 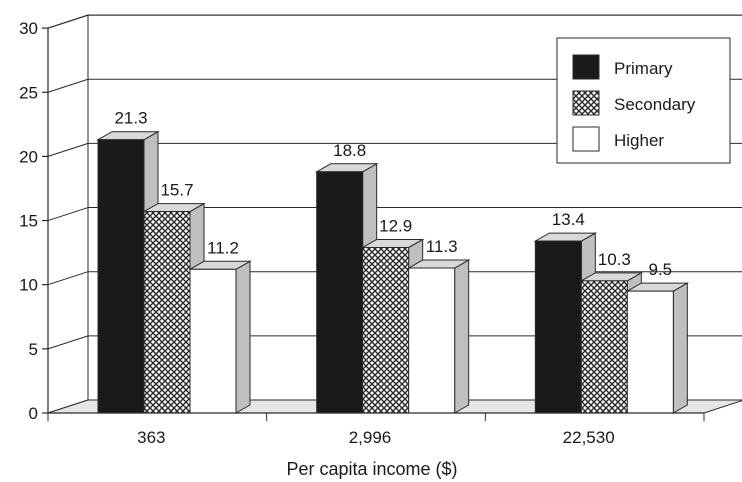 What do you see at coordinates (370, 437) in the screenshot?
I see `x-tick-label: 2,996` at bounding box center [370, 437].